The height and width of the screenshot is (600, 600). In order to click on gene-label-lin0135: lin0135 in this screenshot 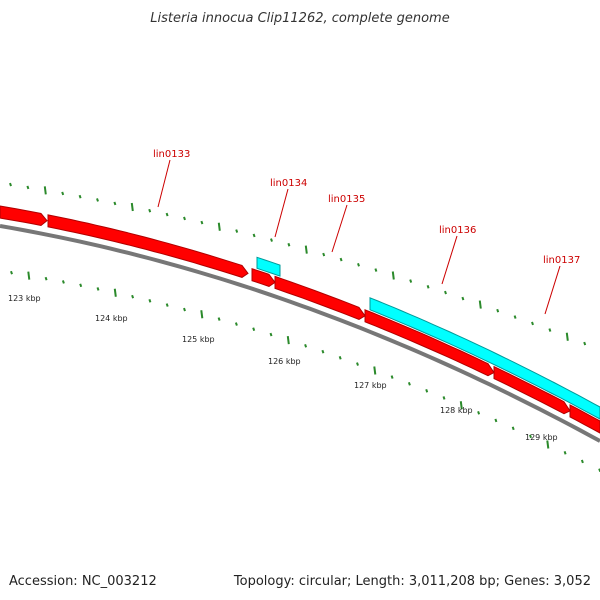, I will do `click(346, 199)`.